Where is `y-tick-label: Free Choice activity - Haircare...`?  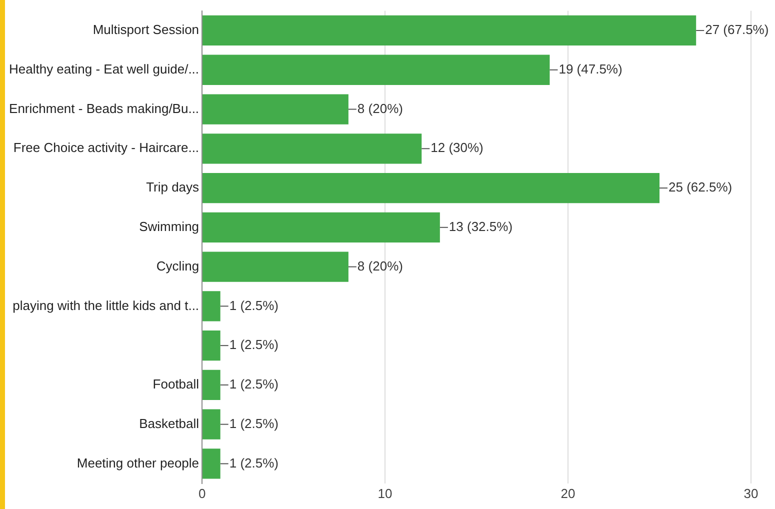 y-tick-label: Free Choice activity - Haircare... is located at coordinates (106, 148).